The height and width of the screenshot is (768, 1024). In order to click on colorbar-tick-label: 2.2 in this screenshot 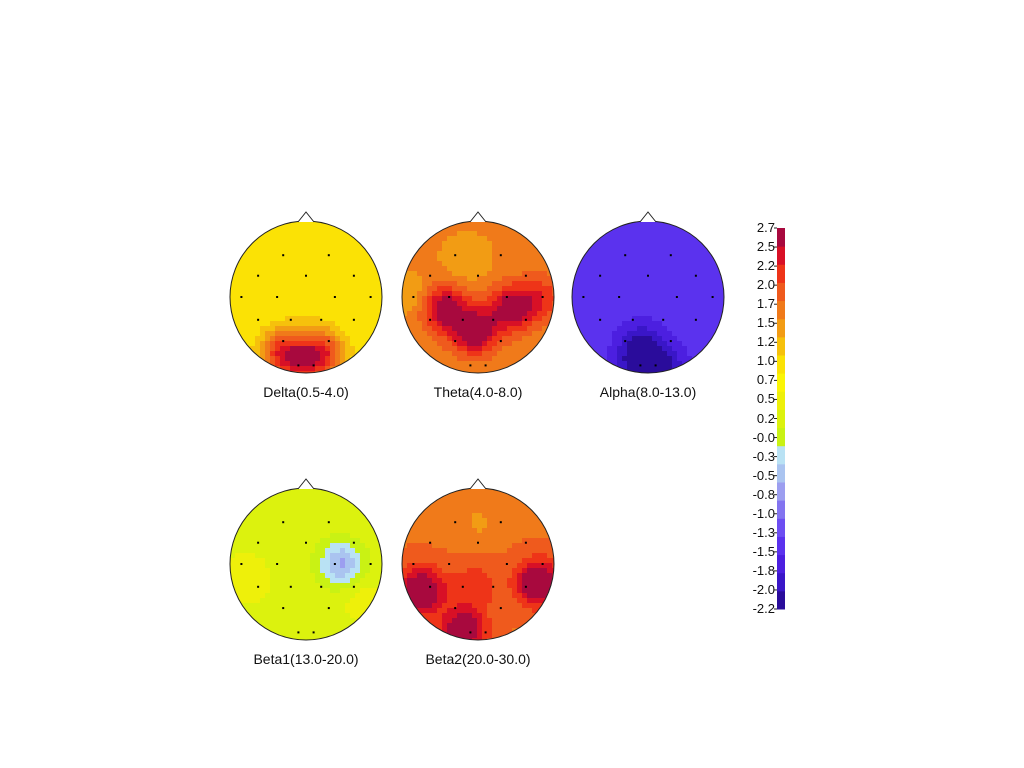, I will do `click(765, 266)`.